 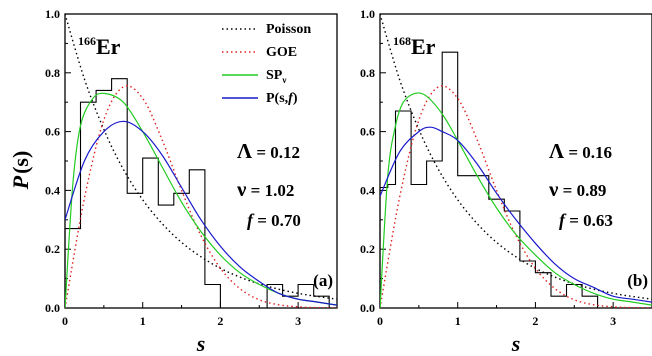 I want to click on nucleus-label: 166Er, so click(x=99, y=46).